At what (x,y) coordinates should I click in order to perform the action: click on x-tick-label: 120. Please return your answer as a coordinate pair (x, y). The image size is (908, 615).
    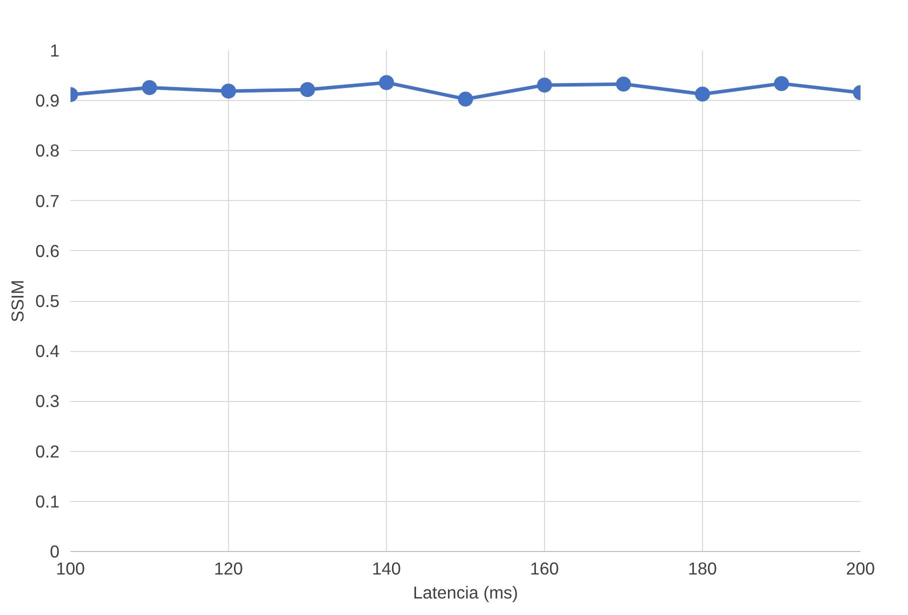
    Looking at the image, I should click on (228, 568).